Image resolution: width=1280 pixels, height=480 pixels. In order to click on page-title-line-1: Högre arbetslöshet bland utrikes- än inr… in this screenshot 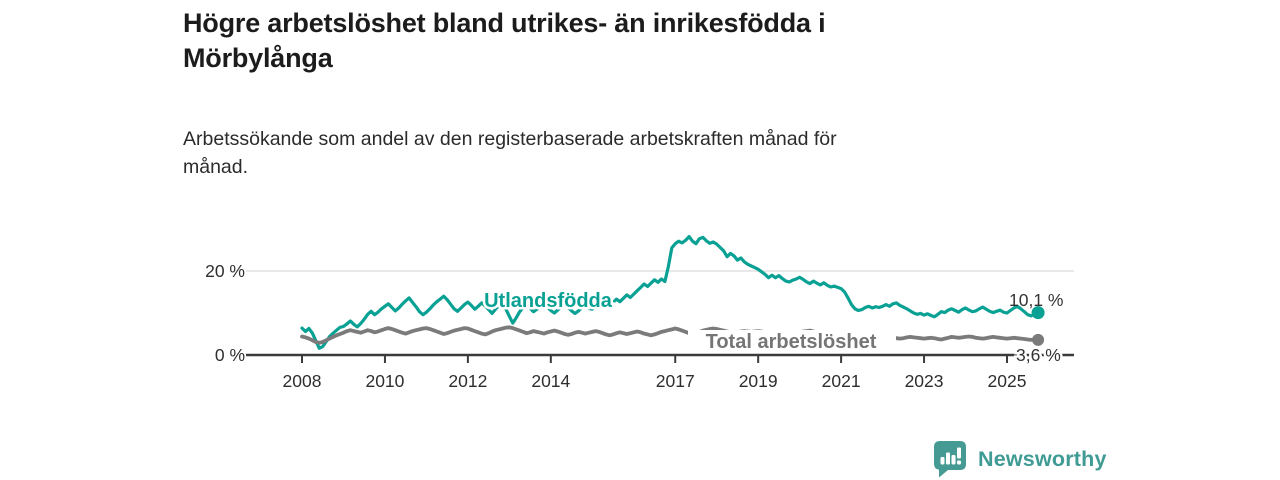, I will do `click(504, 23)`.